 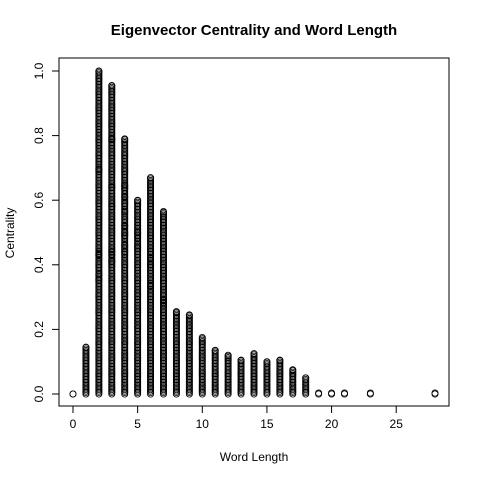 I want to click on x-tick-label: 5, so click(x=137, y=424).